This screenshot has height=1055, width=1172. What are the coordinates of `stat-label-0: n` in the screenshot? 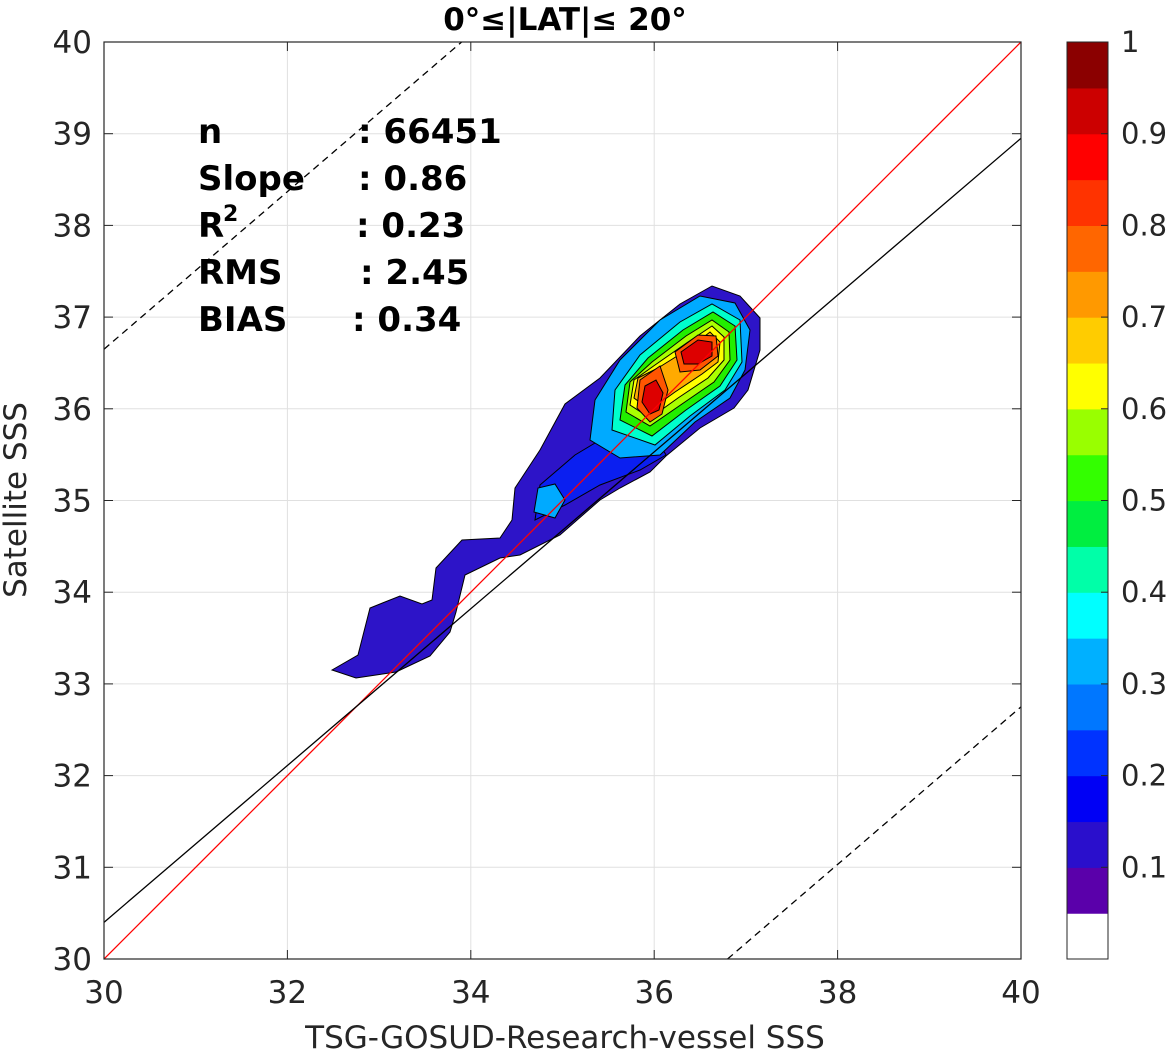 It's located at (210, 132).